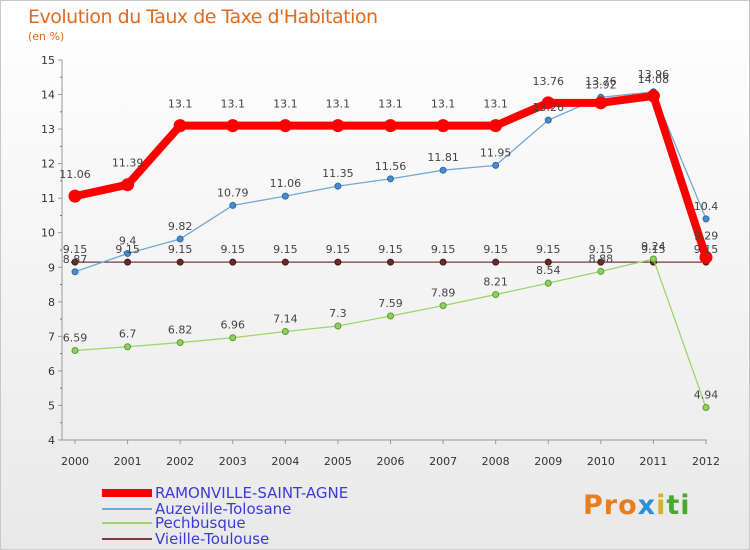  Describe the element at coordinates (200, 523) in the screenshot. I see `legend-label-2: Pechbusque` at that location.